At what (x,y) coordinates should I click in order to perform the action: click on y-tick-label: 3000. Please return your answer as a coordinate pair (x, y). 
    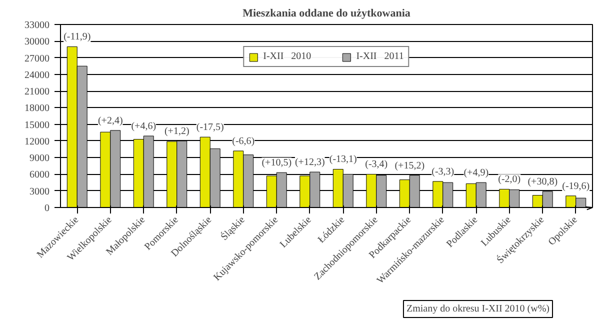
    Looking at the image, I should click on (40, 192).